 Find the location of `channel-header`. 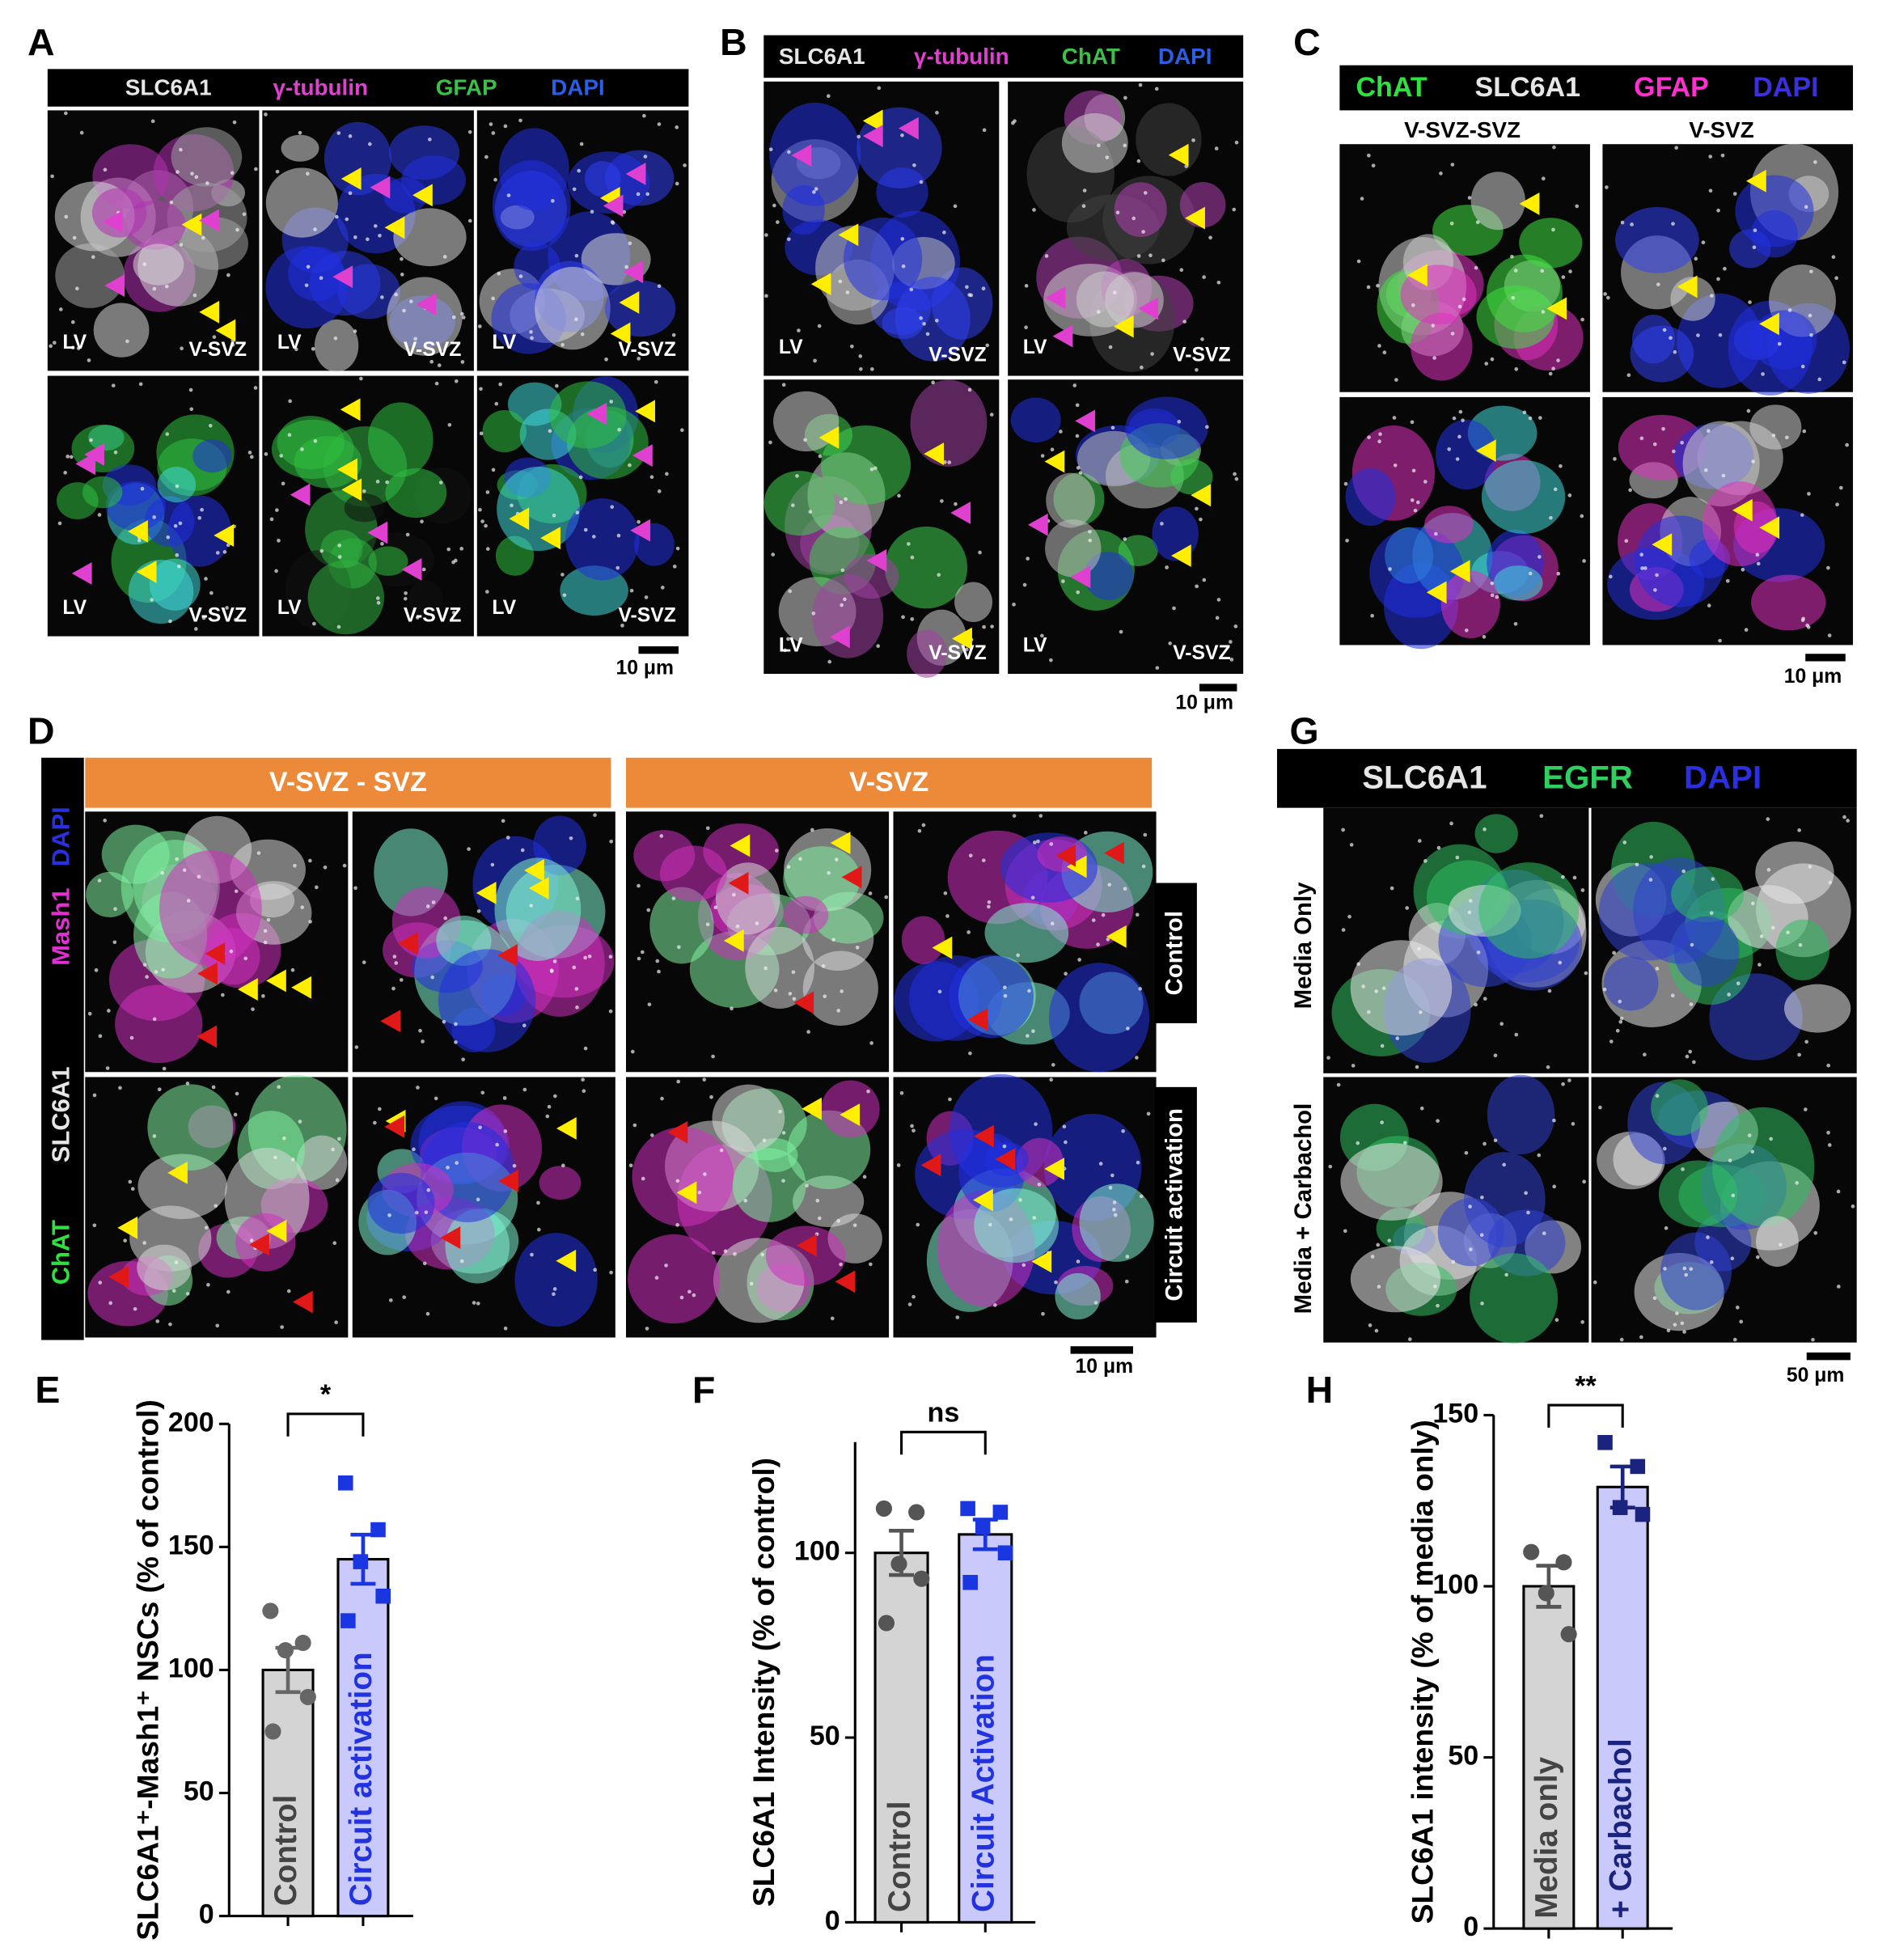

channel-header is located at coordinates (368, 88).